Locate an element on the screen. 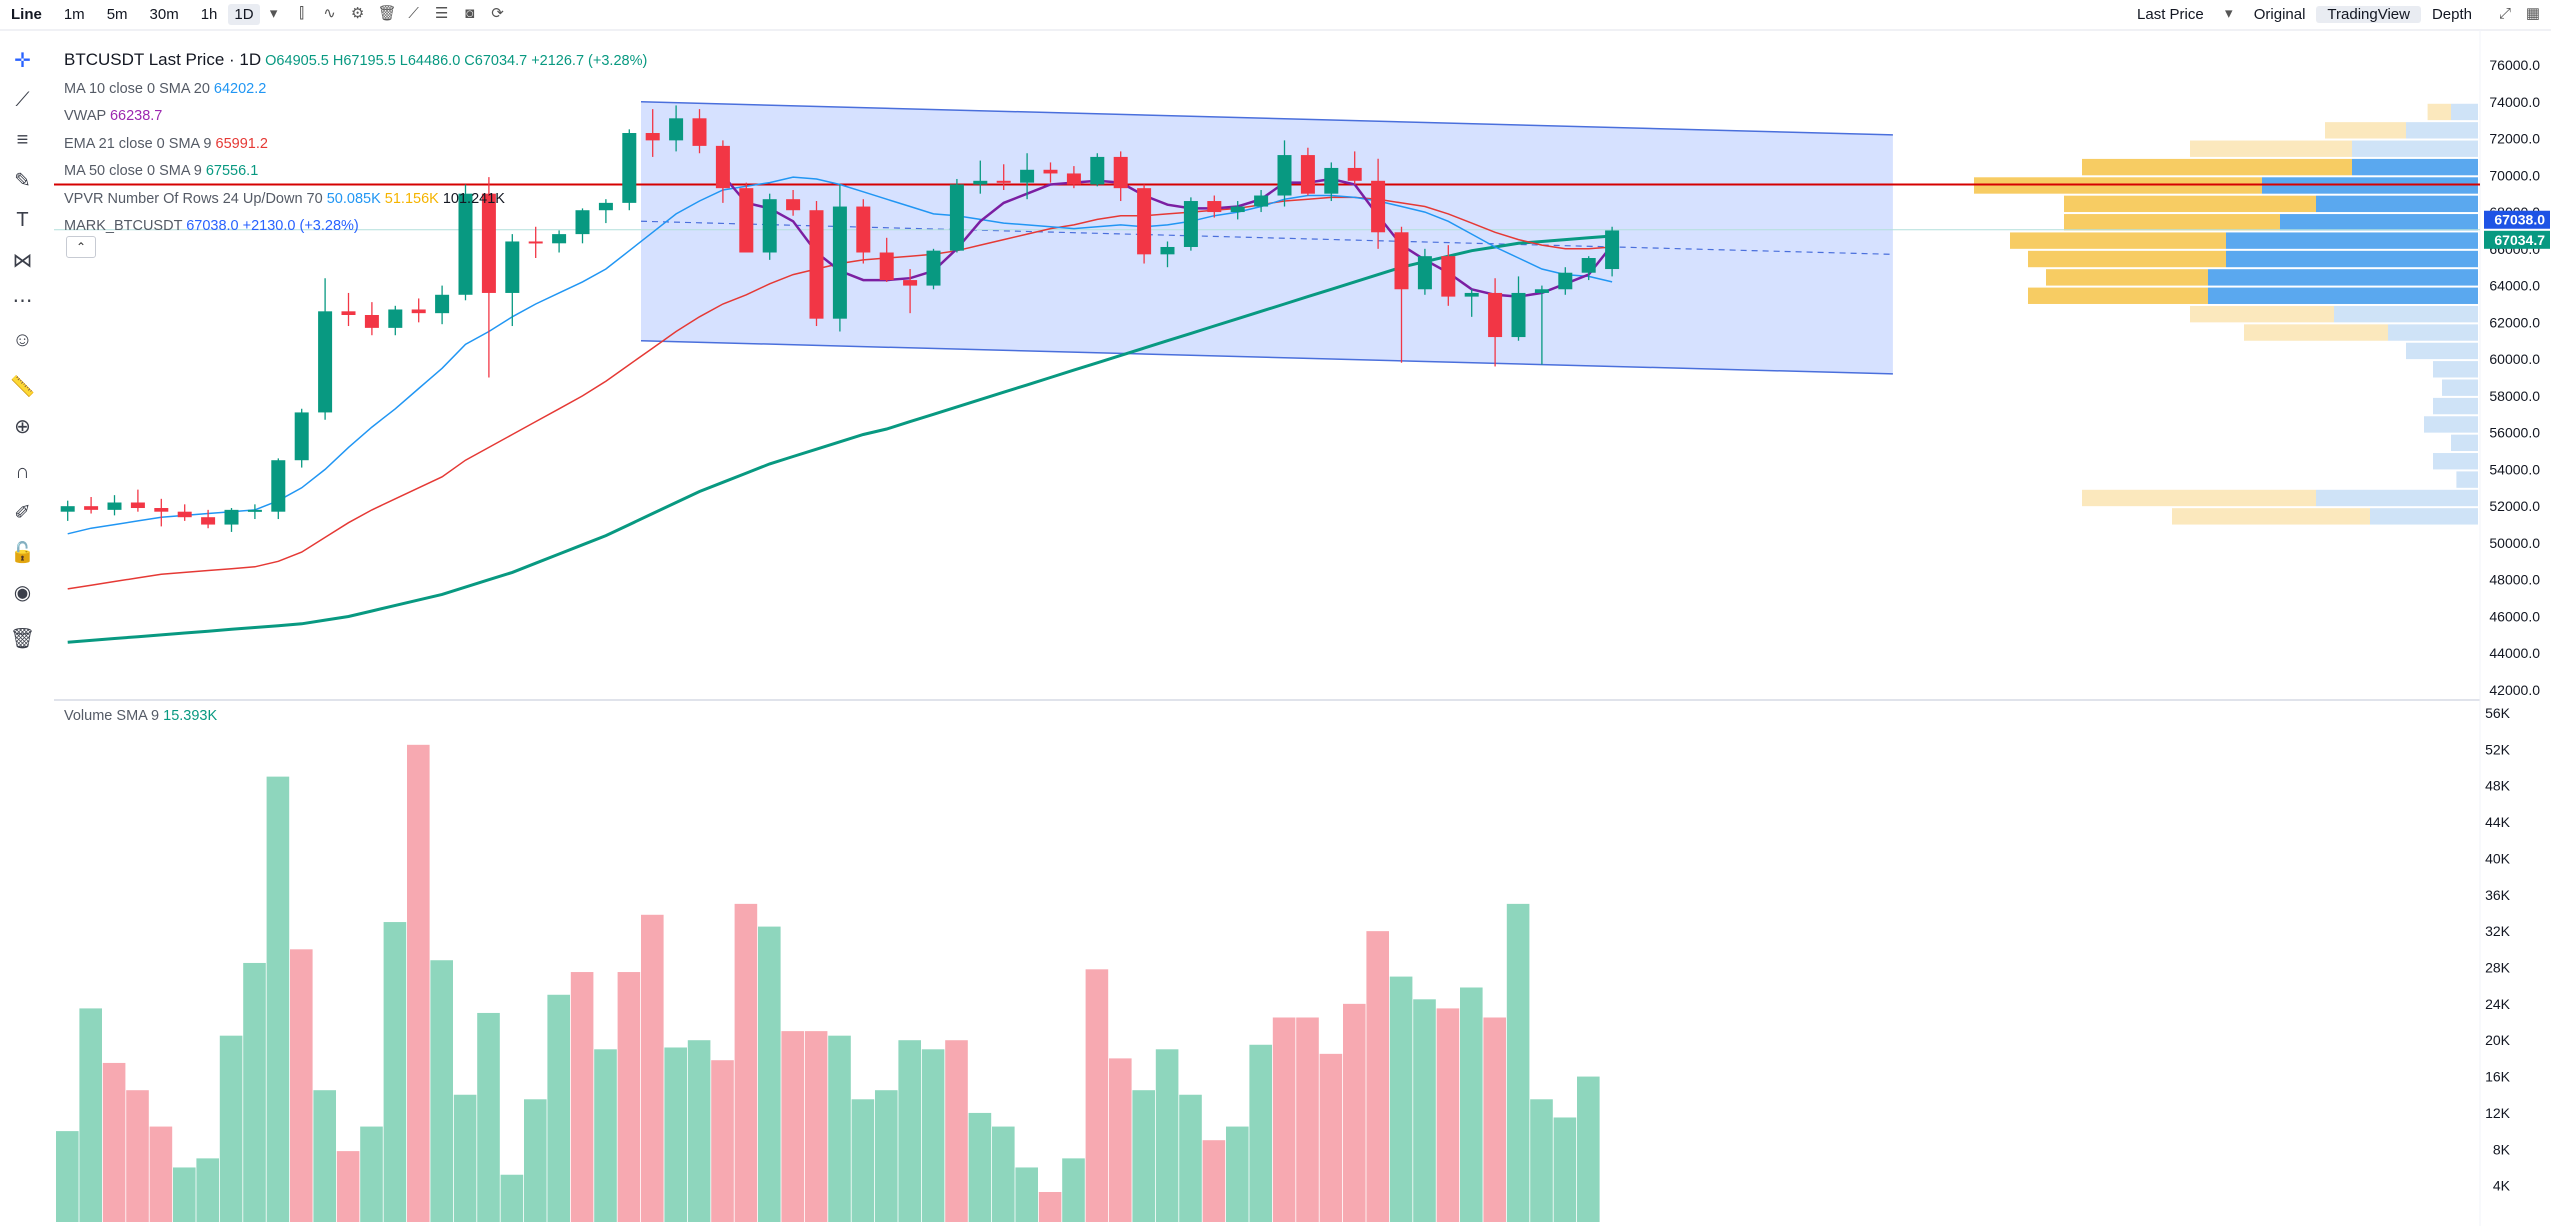  alert-icon: ⟋ is located at coordinates (413, 13).